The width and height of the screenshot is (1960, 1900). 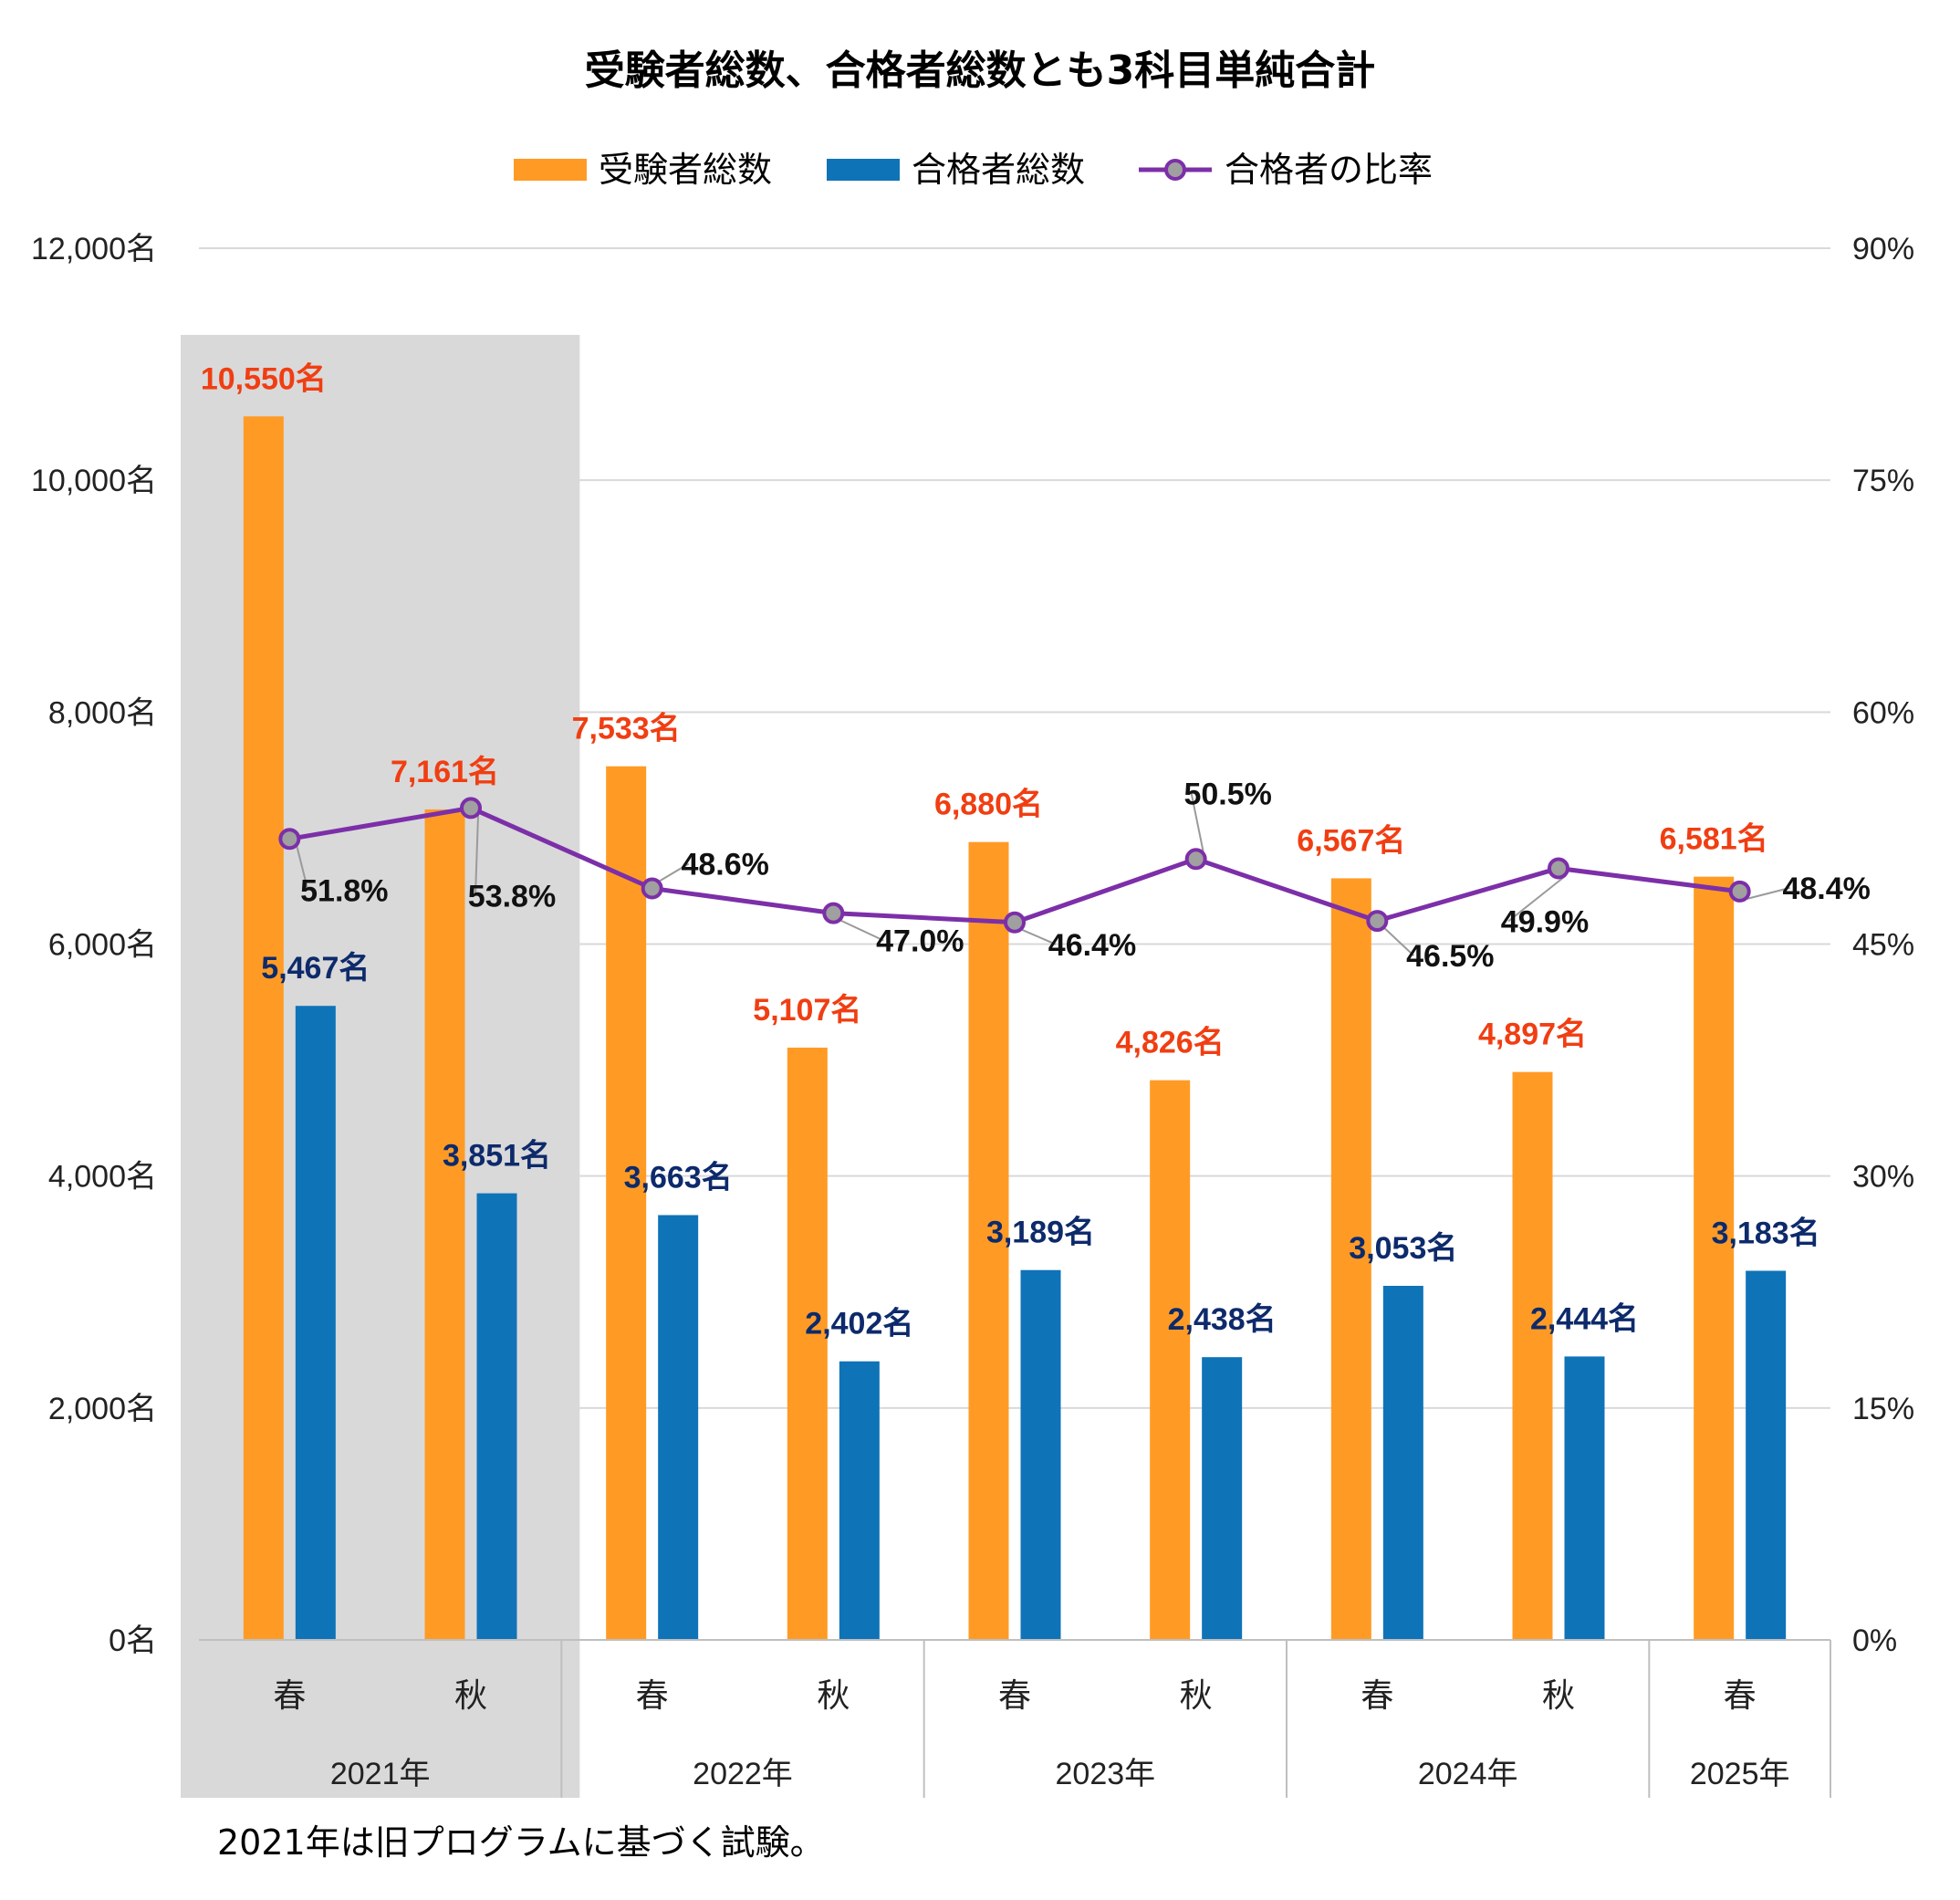 I want to click on chart-title: 受験者総数、合格者総数とも3科目単純合計, so click(x=981, y=70).